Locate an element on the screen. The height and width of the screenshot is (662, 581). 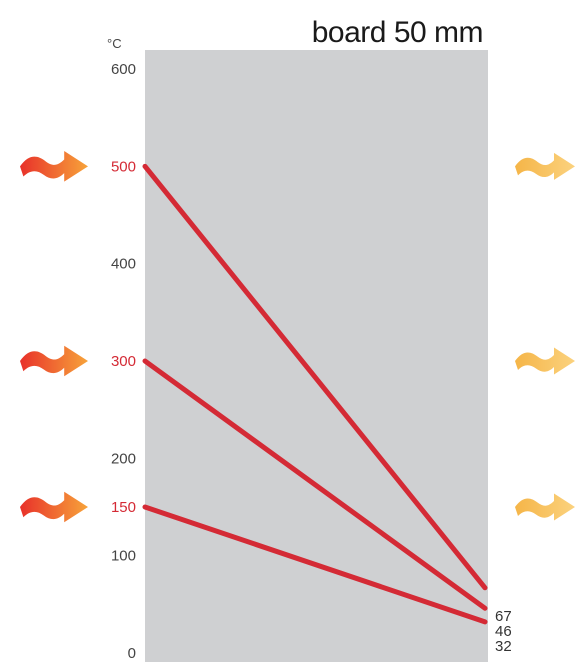
y-tick-label: 400 is located at coordinates (123, 264).